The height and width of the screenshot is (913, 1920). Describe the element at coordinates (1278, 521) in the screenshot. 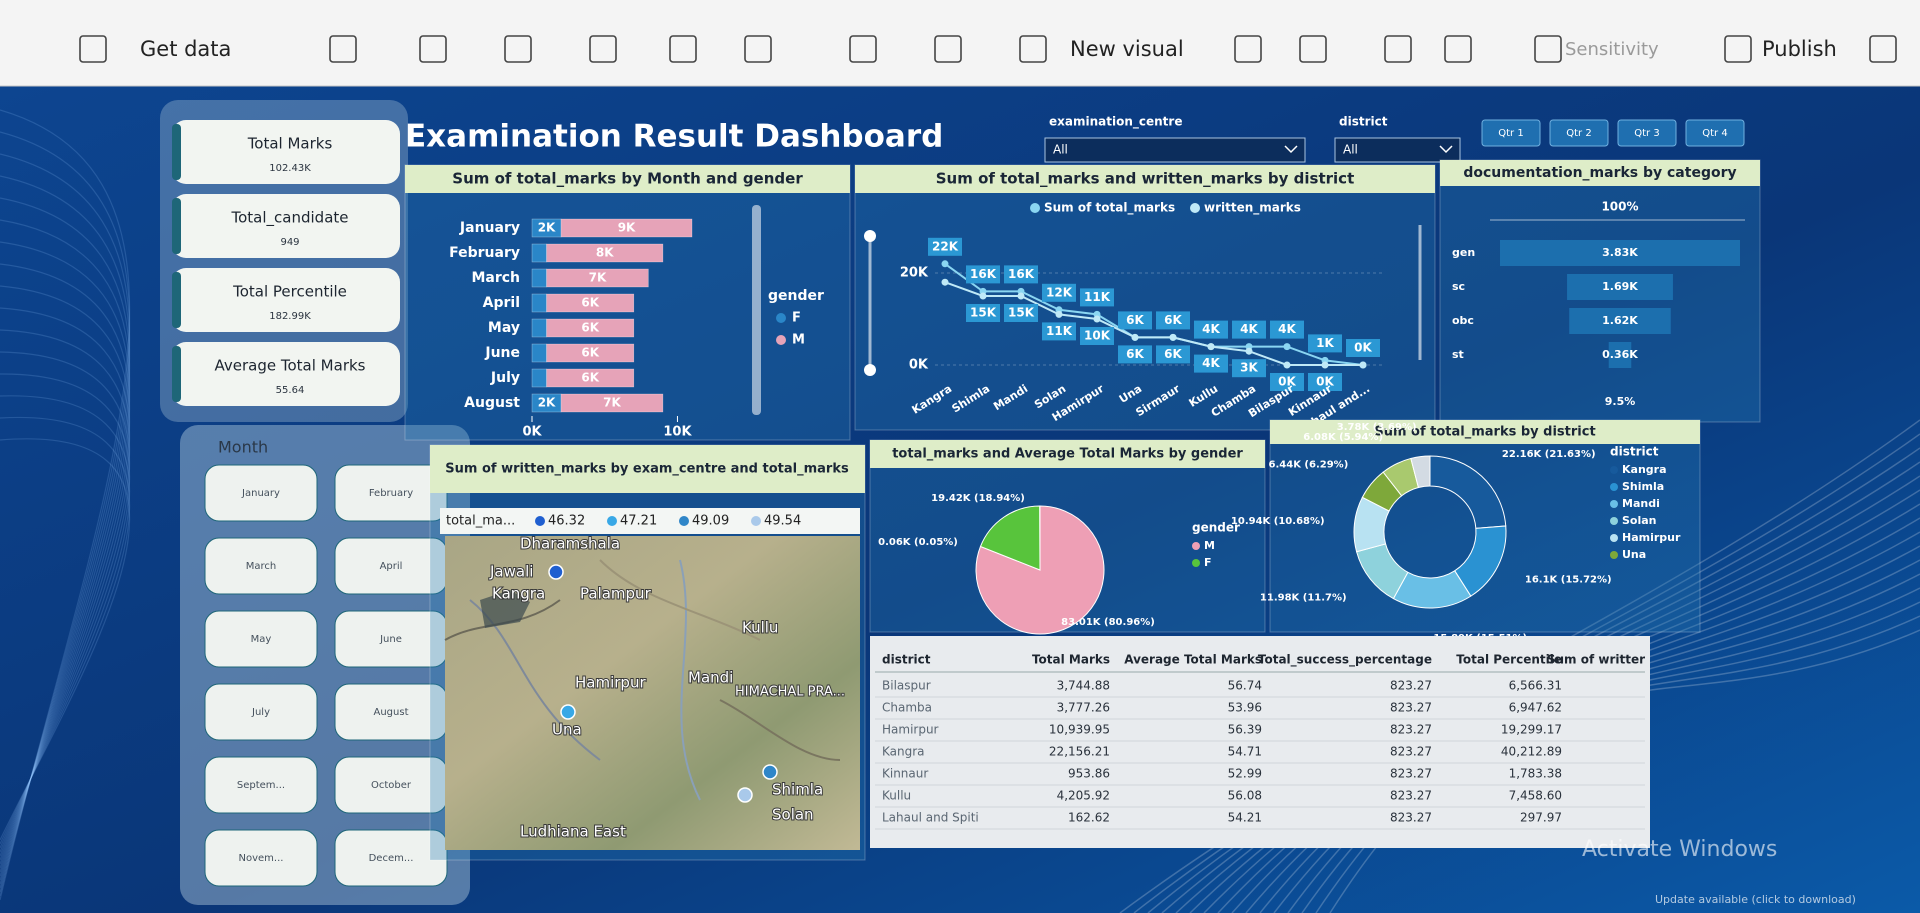

I see `data-label: 10.94K (10.68%)` at that location.